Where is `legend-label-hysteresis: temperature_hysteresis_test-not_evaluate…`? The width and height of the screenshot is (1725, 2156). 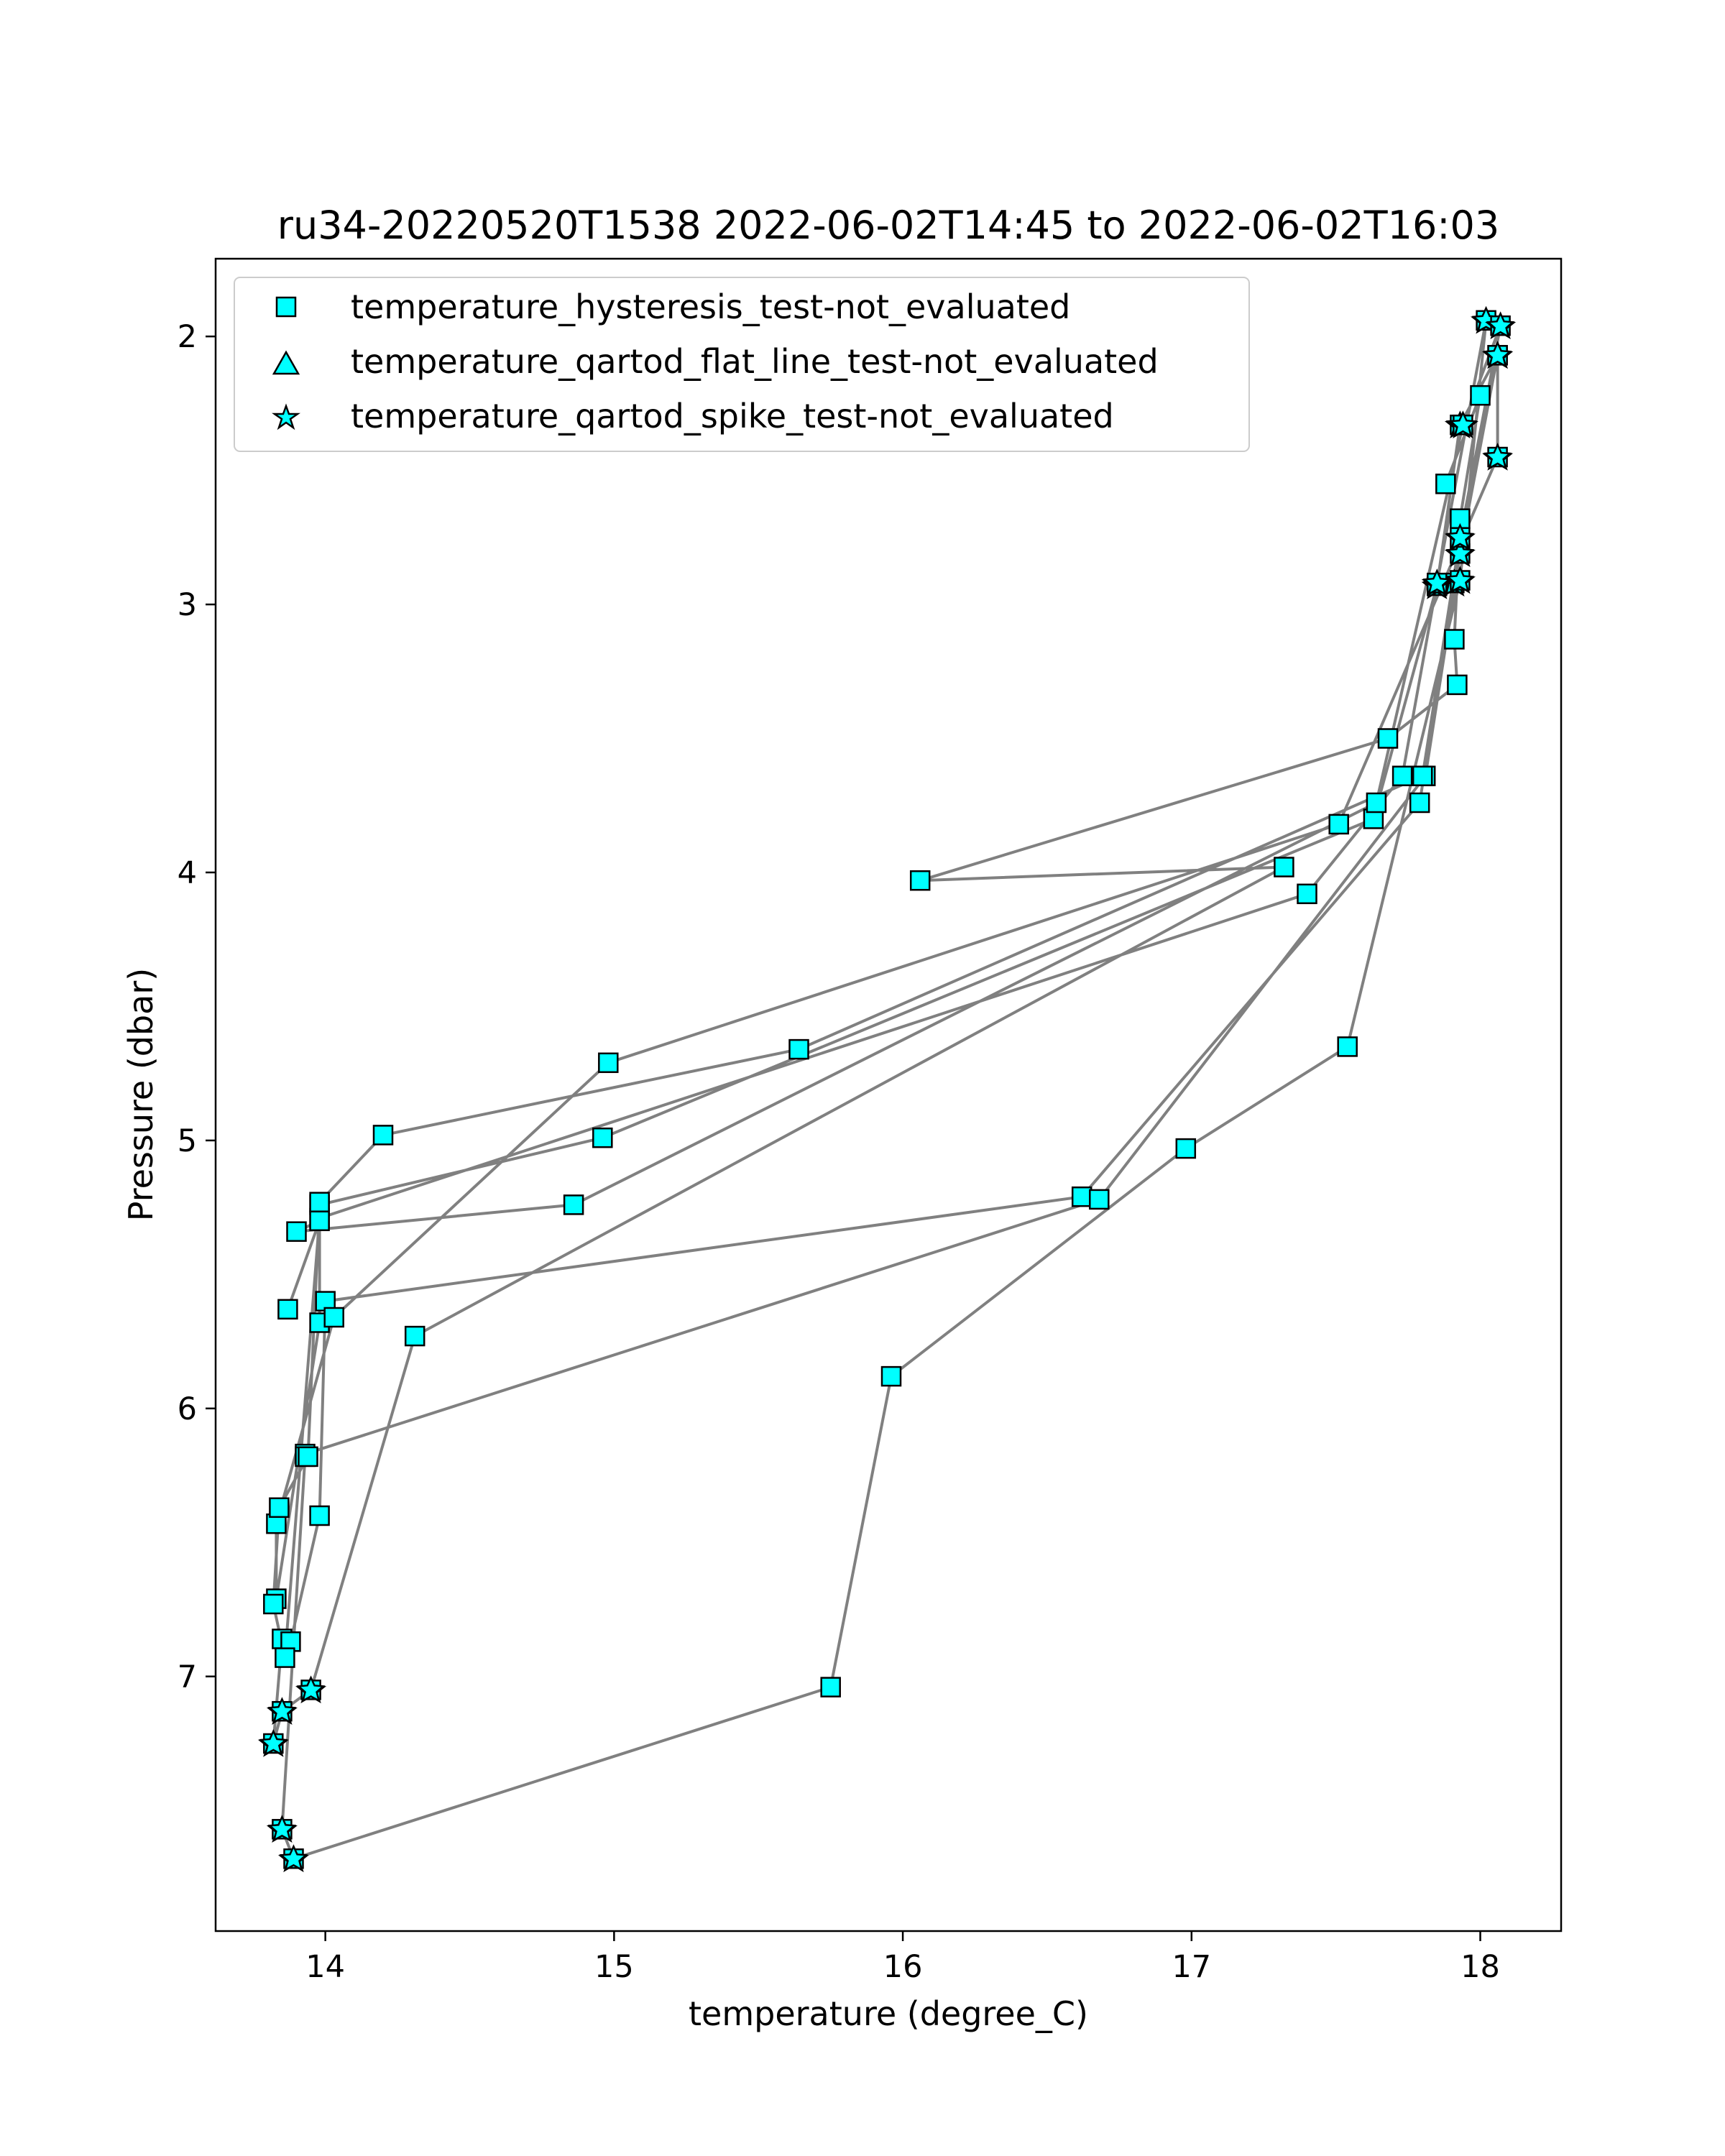 legend-label-hysteresis: temperature_hysteresis_test-not_evaluate… is located at coordinates (710, 306).